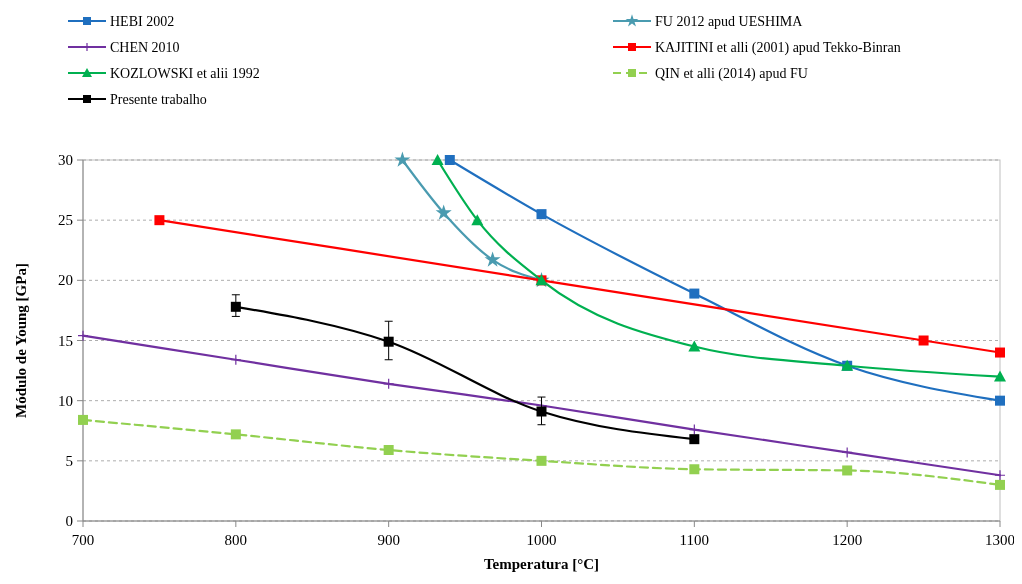 The width and height of the screenshot is (1022, 584). What do you see at coordinates (65, 340) in the screenshot?
I see `y-tick-label: 15` at bounding box center [65, 340].